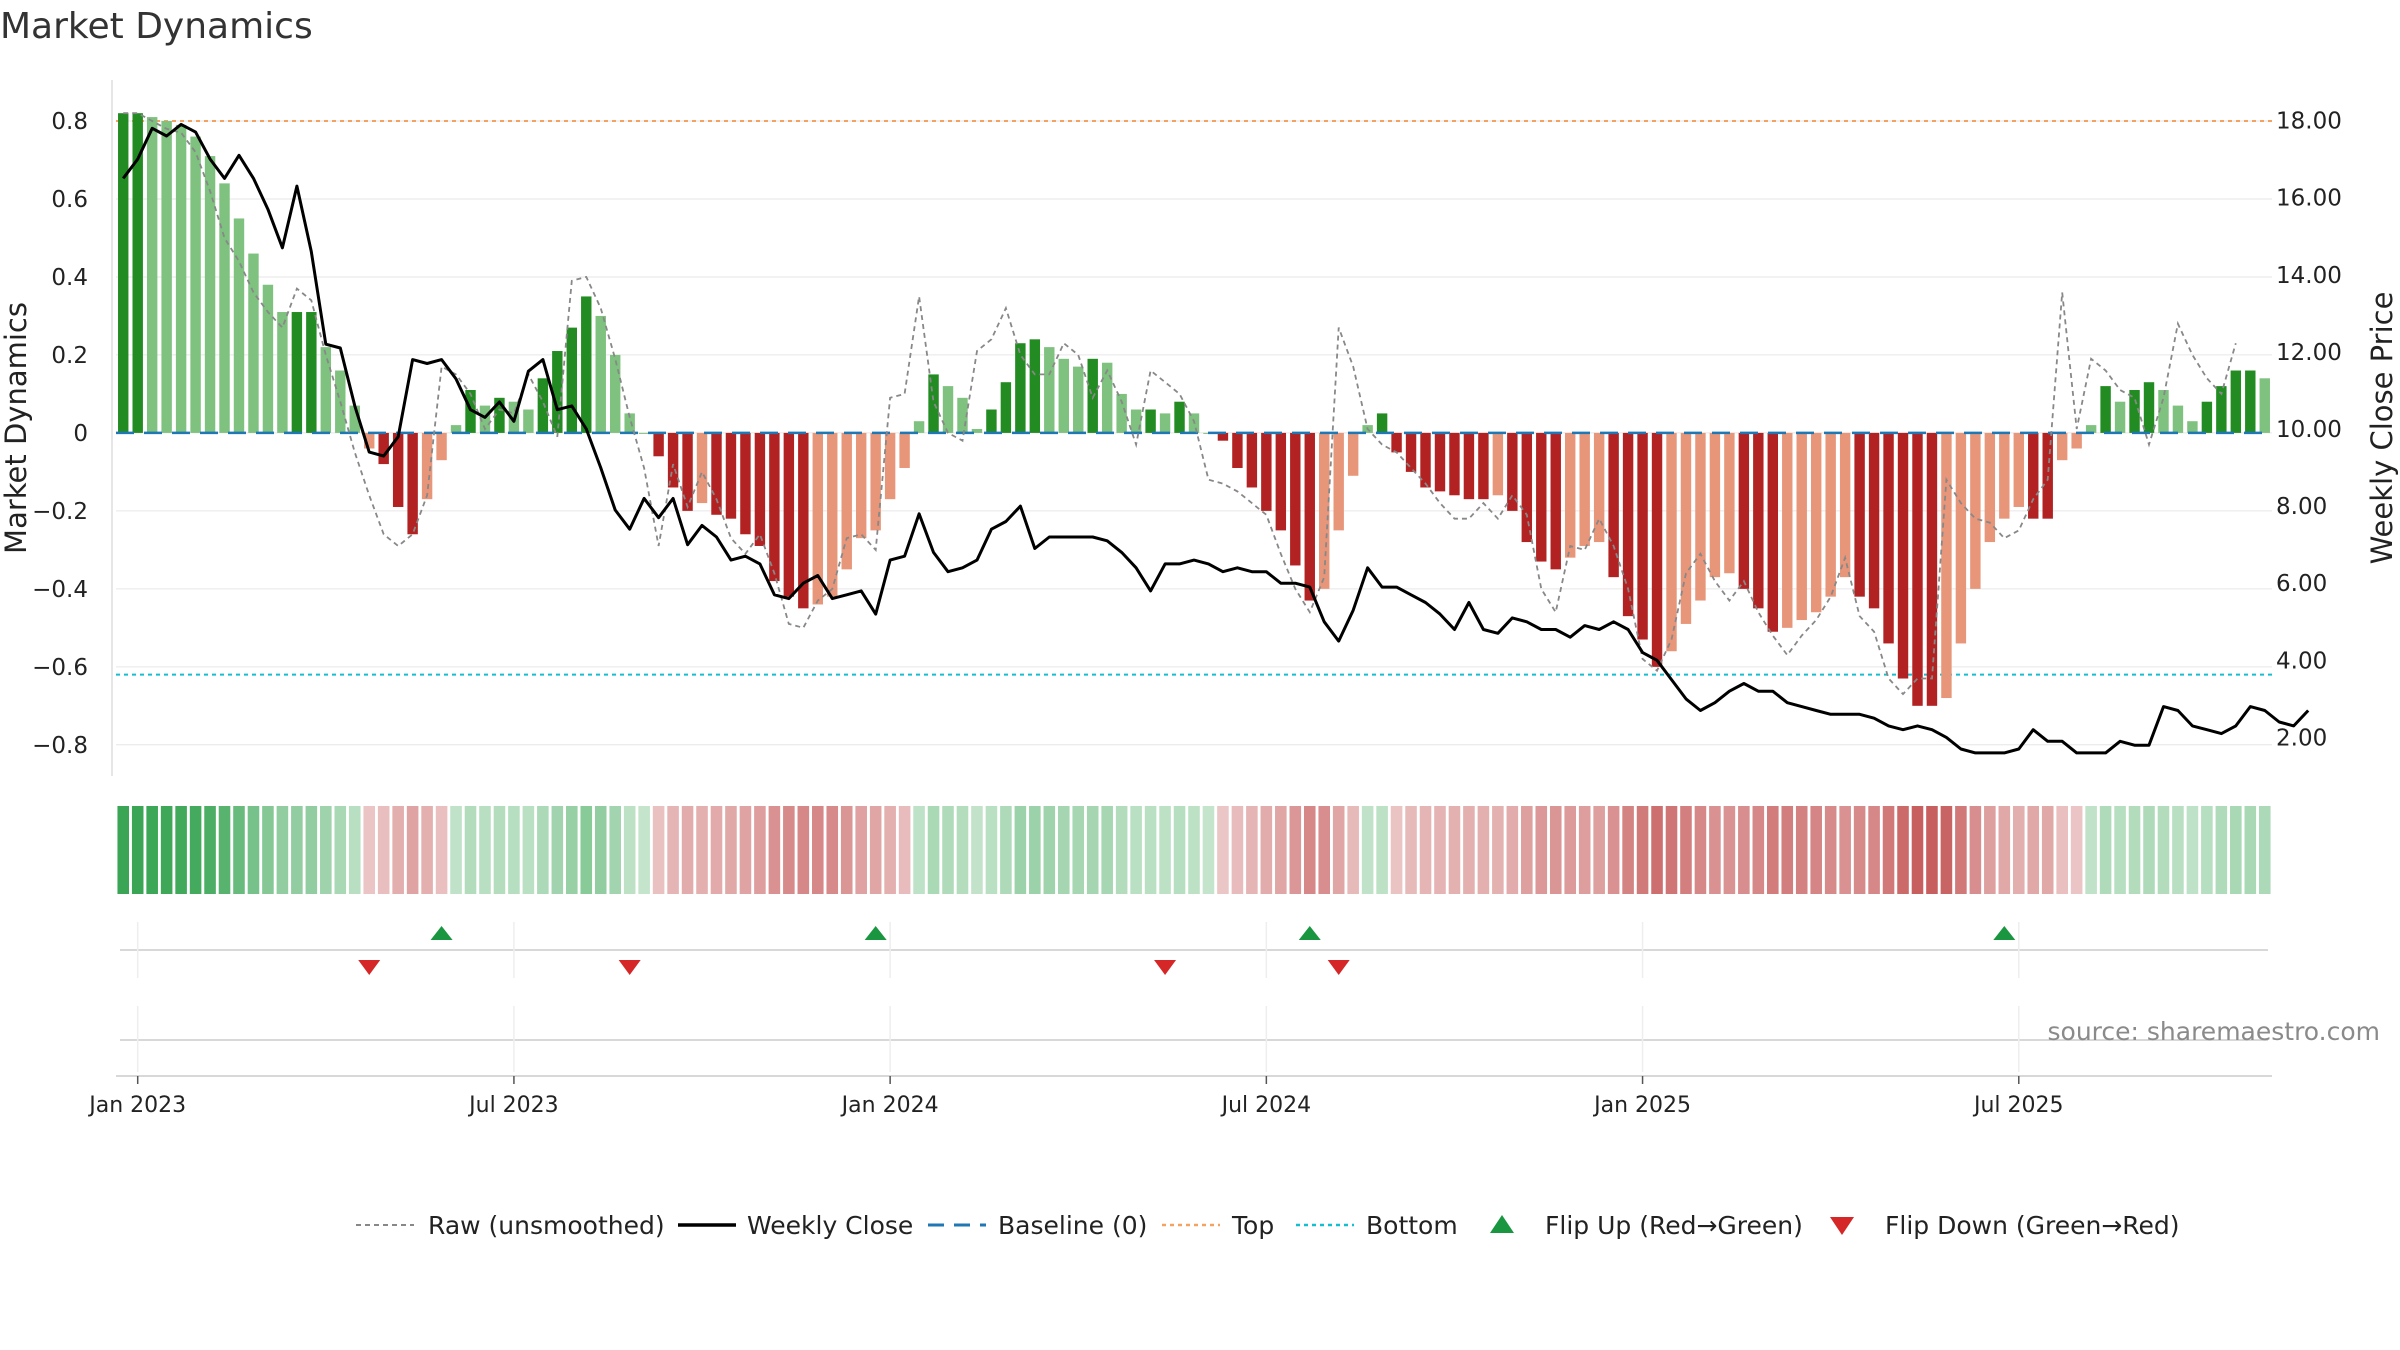 This screenshot has width=2400, height=1350. I want to click on left-tick-label: 0.4, so click(69, 278).